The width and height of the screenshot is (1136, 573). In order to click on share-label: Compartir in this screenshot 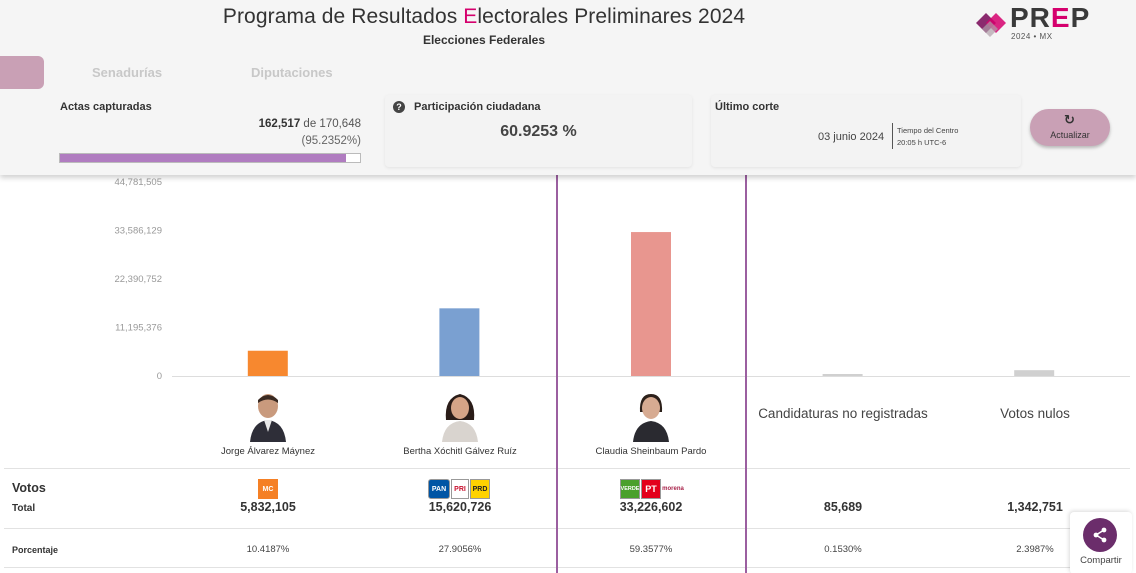, I will do `click(1101, 560)`.